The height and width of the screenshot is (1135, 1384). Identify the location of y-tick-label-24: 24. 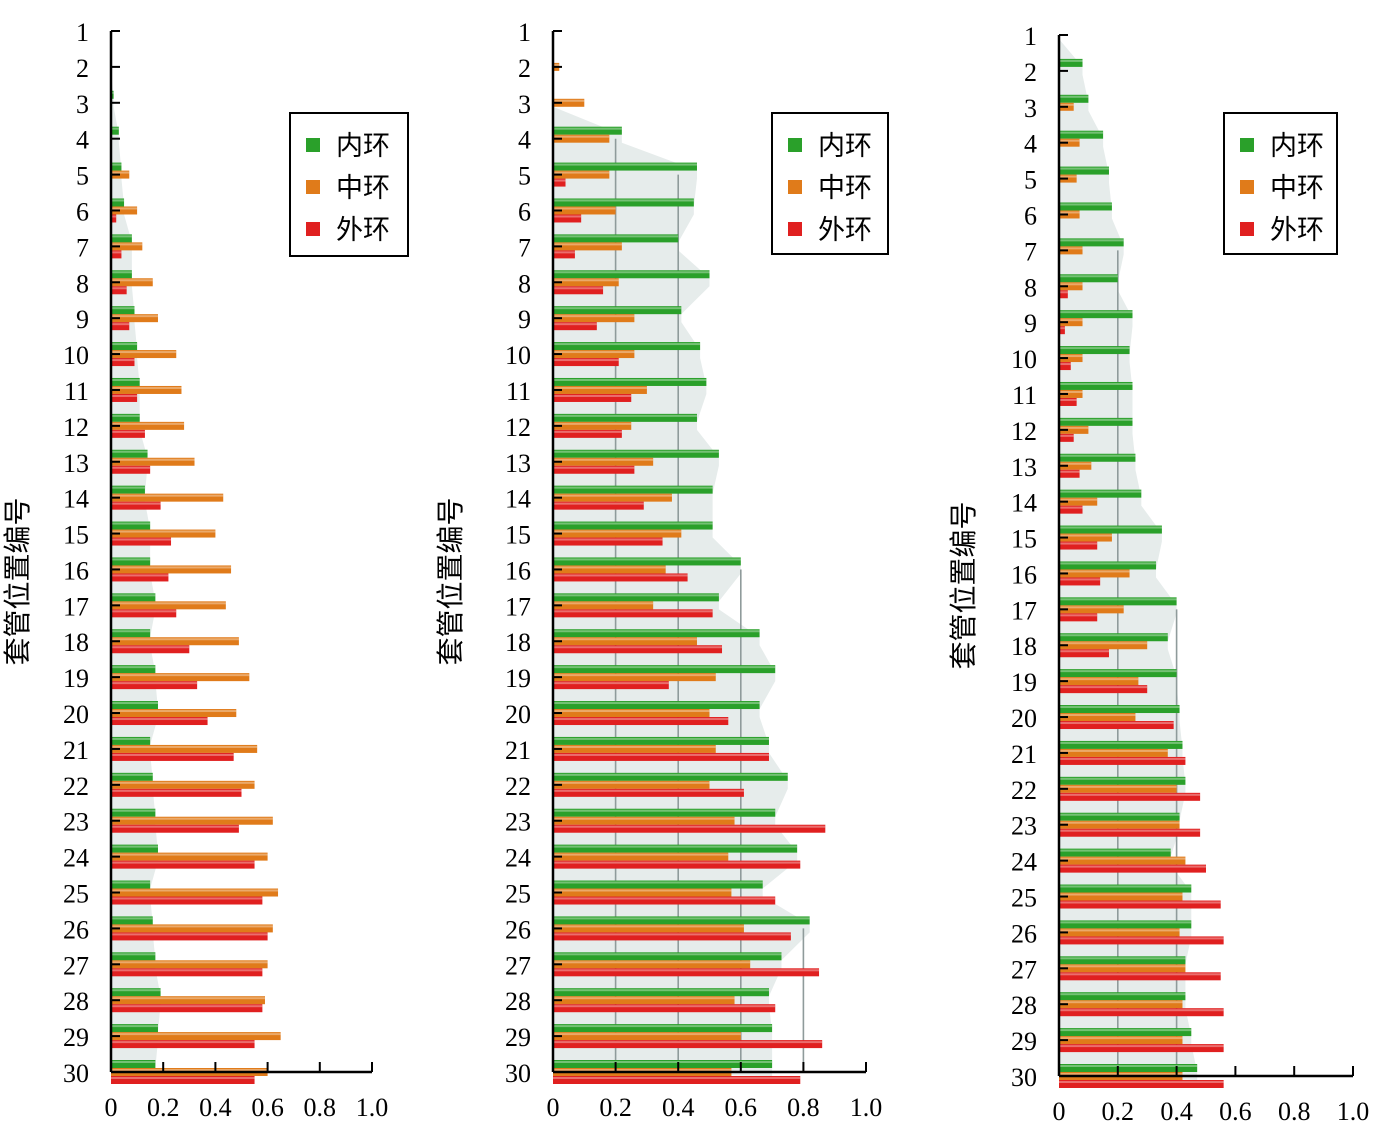
(1024, 862).